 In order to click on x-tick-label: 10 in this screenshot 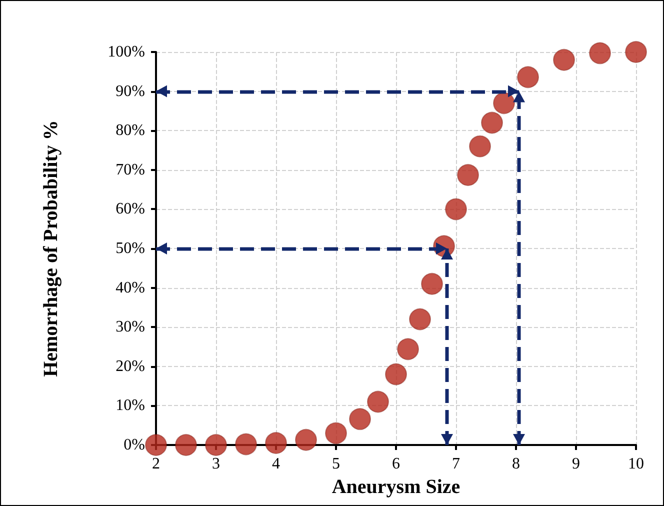, I will do `click(636, 464)`.